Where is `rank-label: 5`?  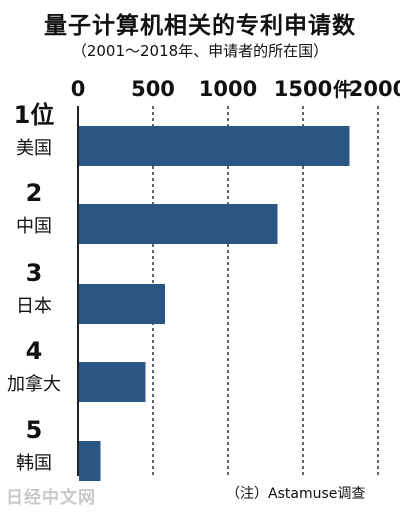 rank-label: 5 is located at coordinates (34, 430).